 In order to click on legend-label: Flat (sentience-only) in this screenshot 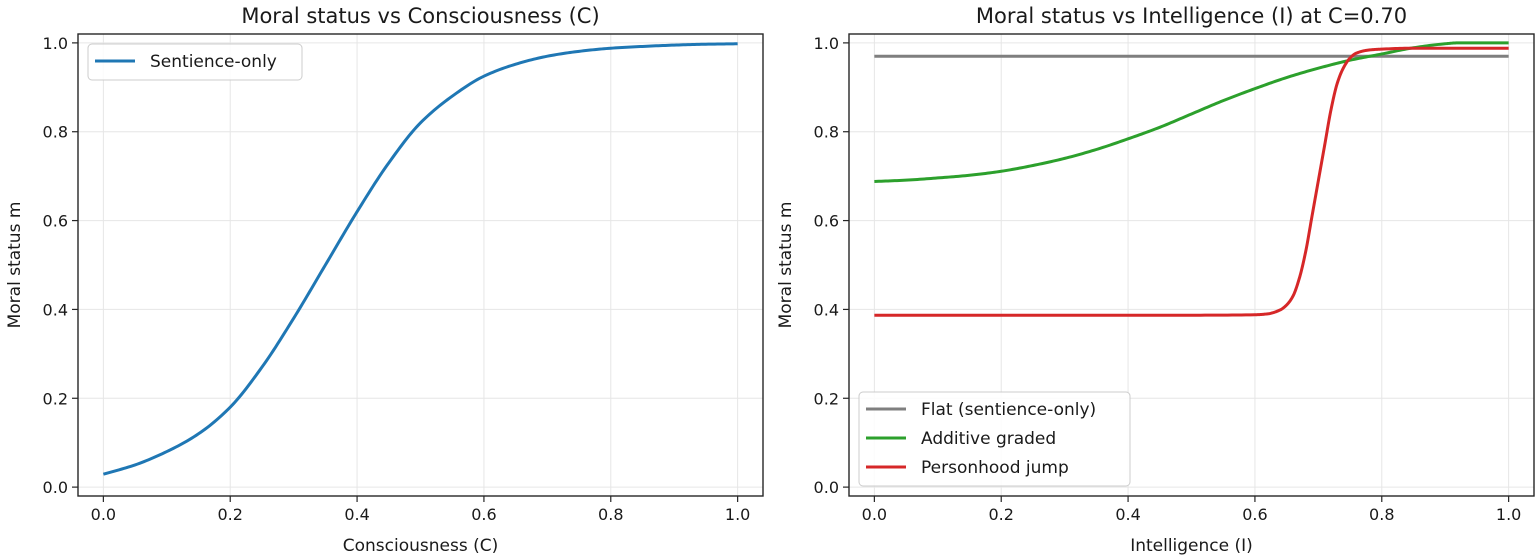, I will do `click(1008, 410)`.